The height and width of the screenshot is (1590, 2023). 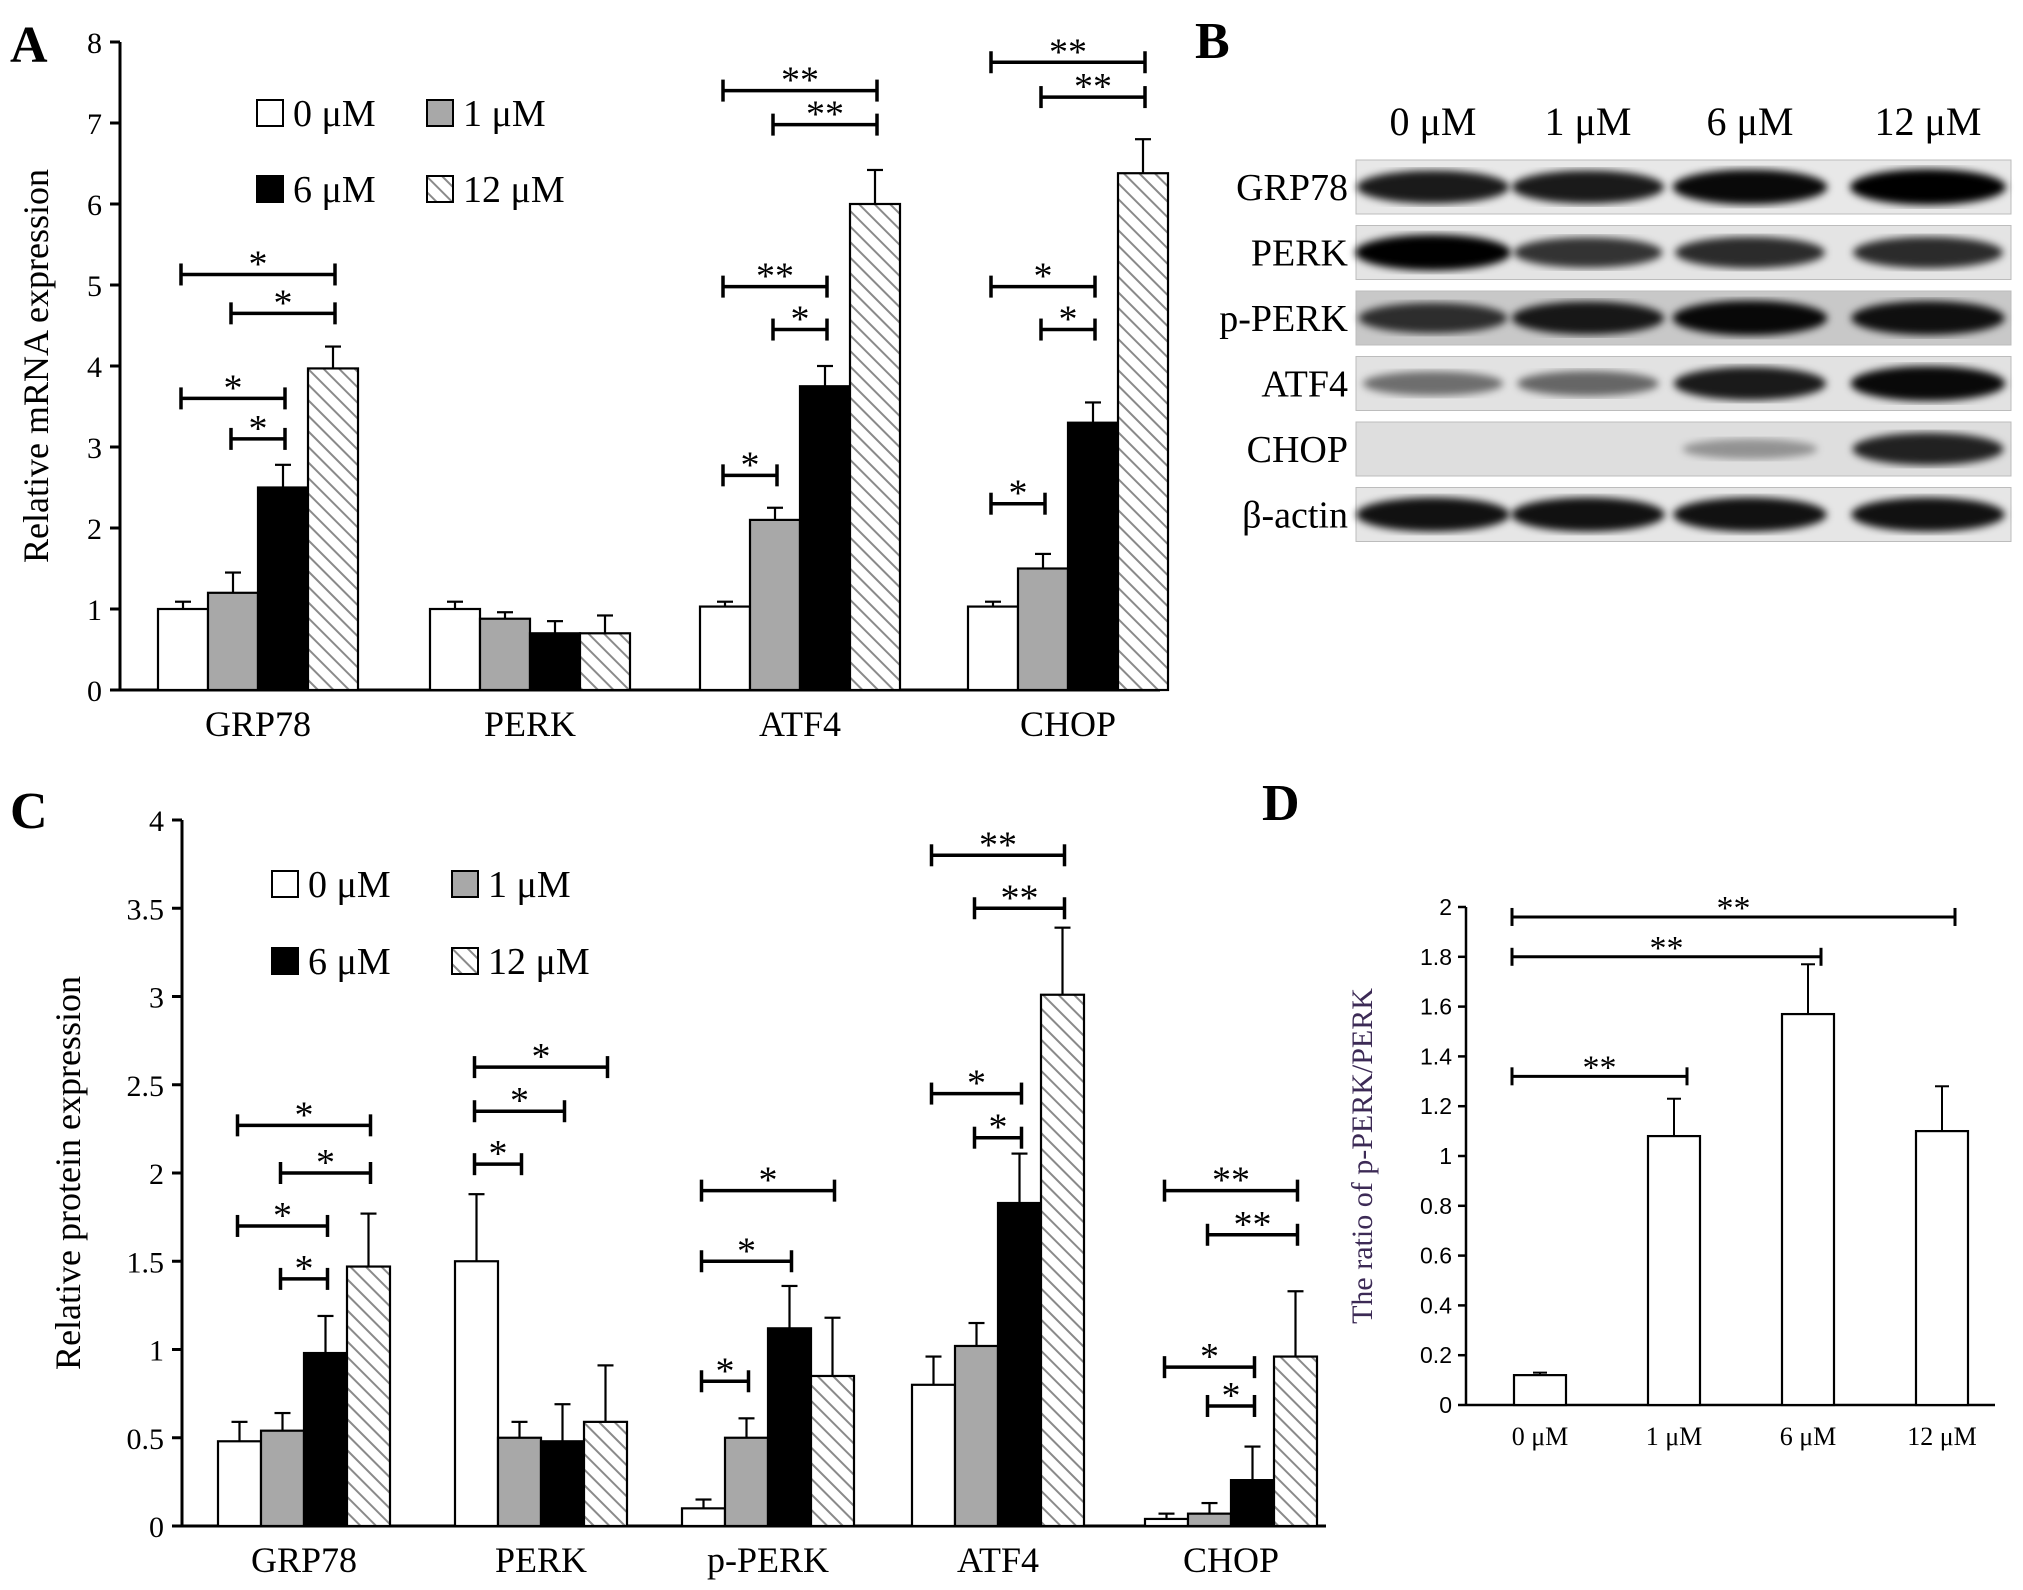 What do you see at coordinates (146, 1439) in the screenshot?
I see `y-tick-label: 0.5` at bounding box center [146, 1439].